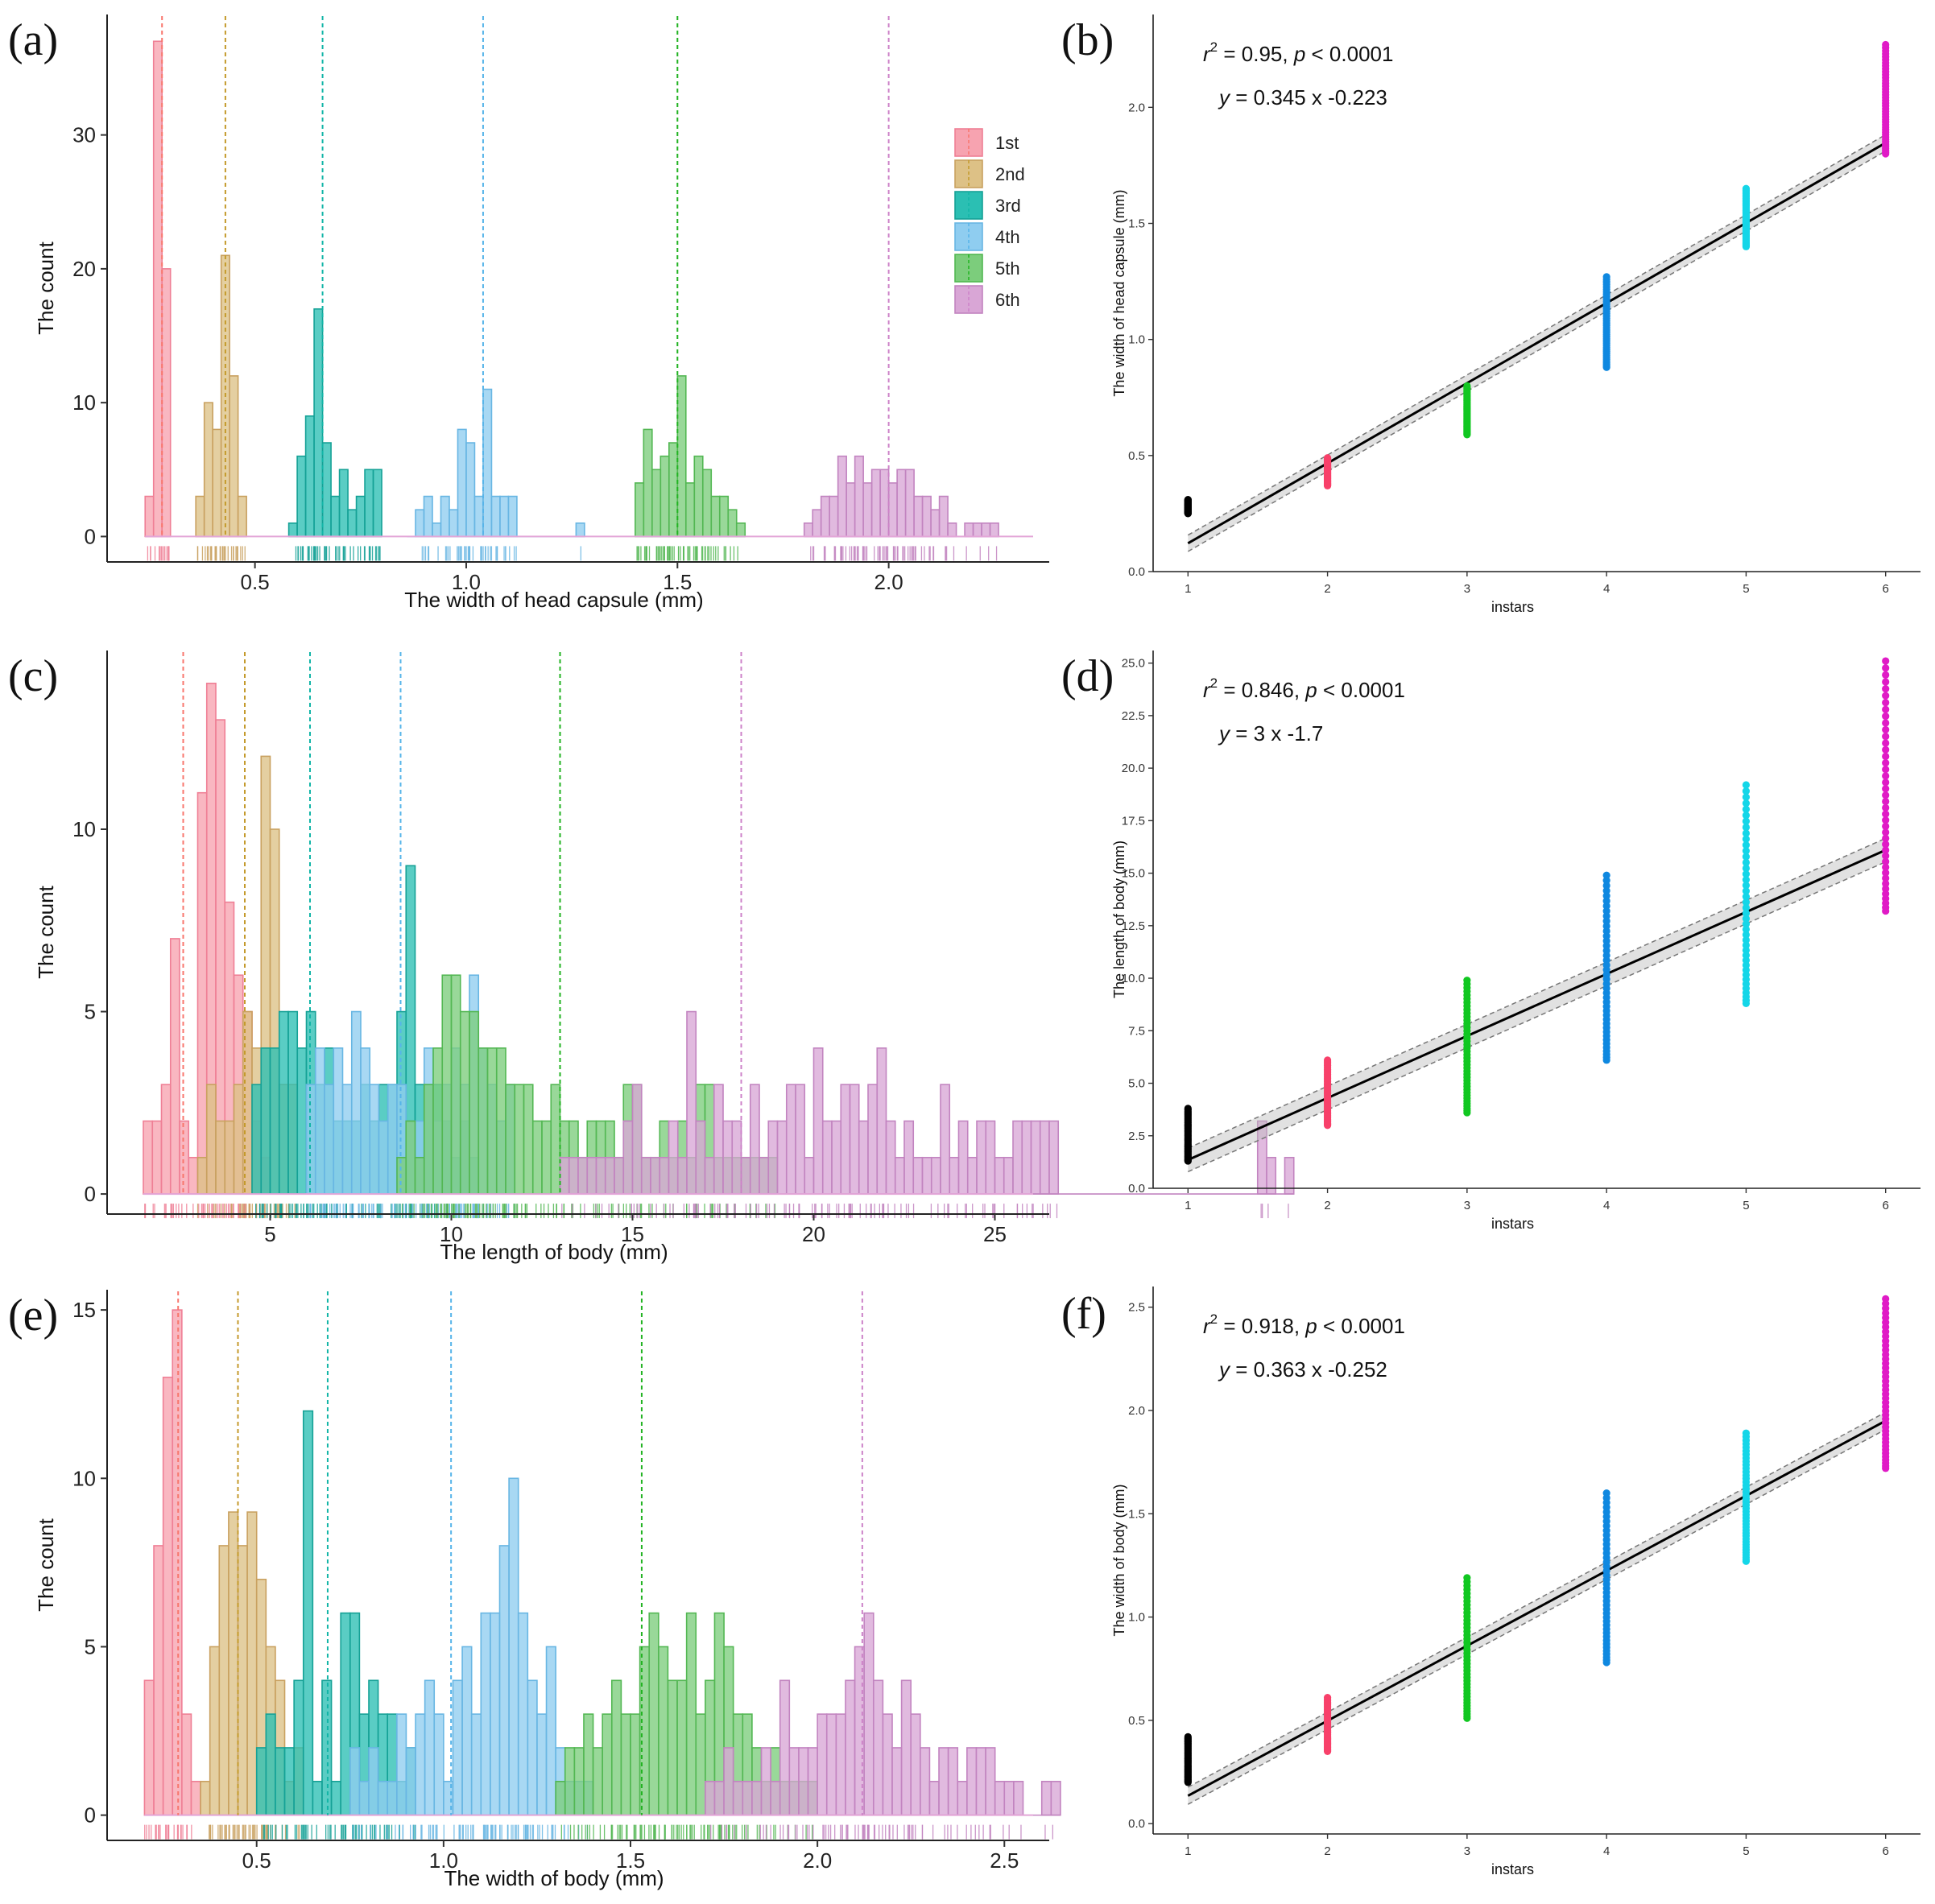 This screenshot has width=1935, height=1904. What do you see at coordinates (687, 553) in the screenshot?
I see `rug-5th` at bounding box center [687, 553].